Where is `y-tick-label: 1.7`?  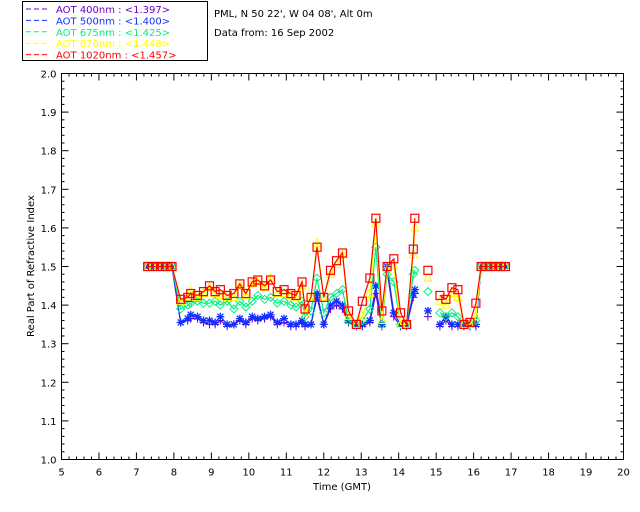 y-tick-label: 1.7 is located at coordinates (49, 190).